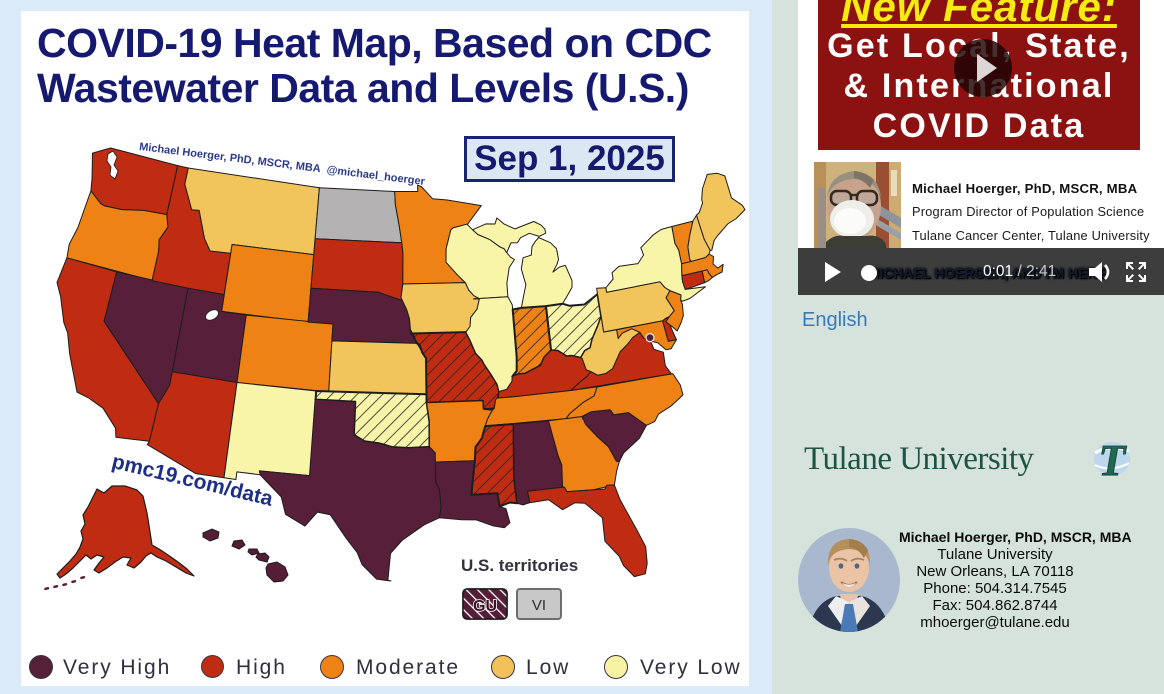 The width and height of the screenshot is (1164, 694). Describe the element at coordinates (539, 605) in the screenshot. I see `svg-text: VI` at that location.